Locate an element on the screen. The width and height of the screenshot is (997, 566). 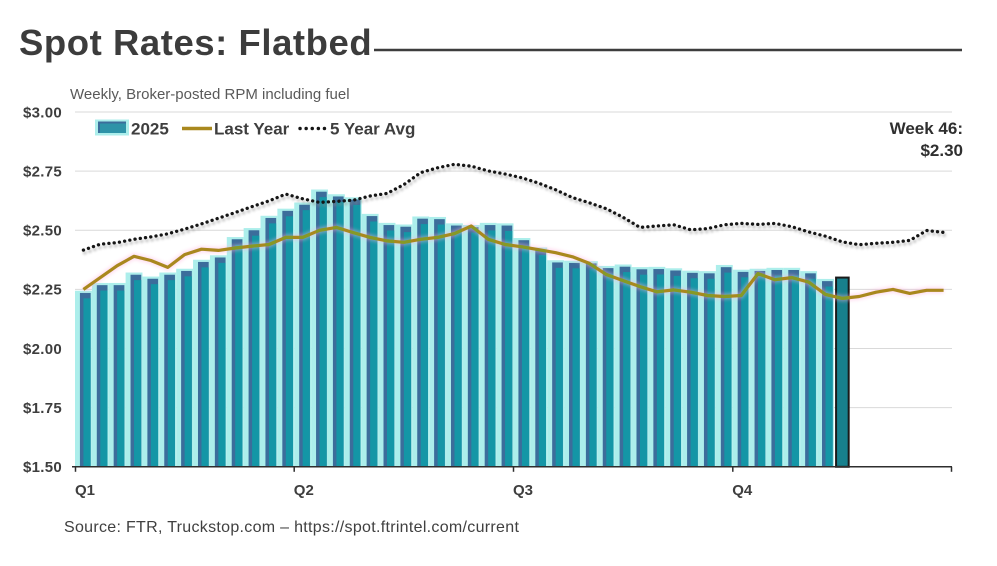
svg-text: 2025 is located at coordinates (150, 129).